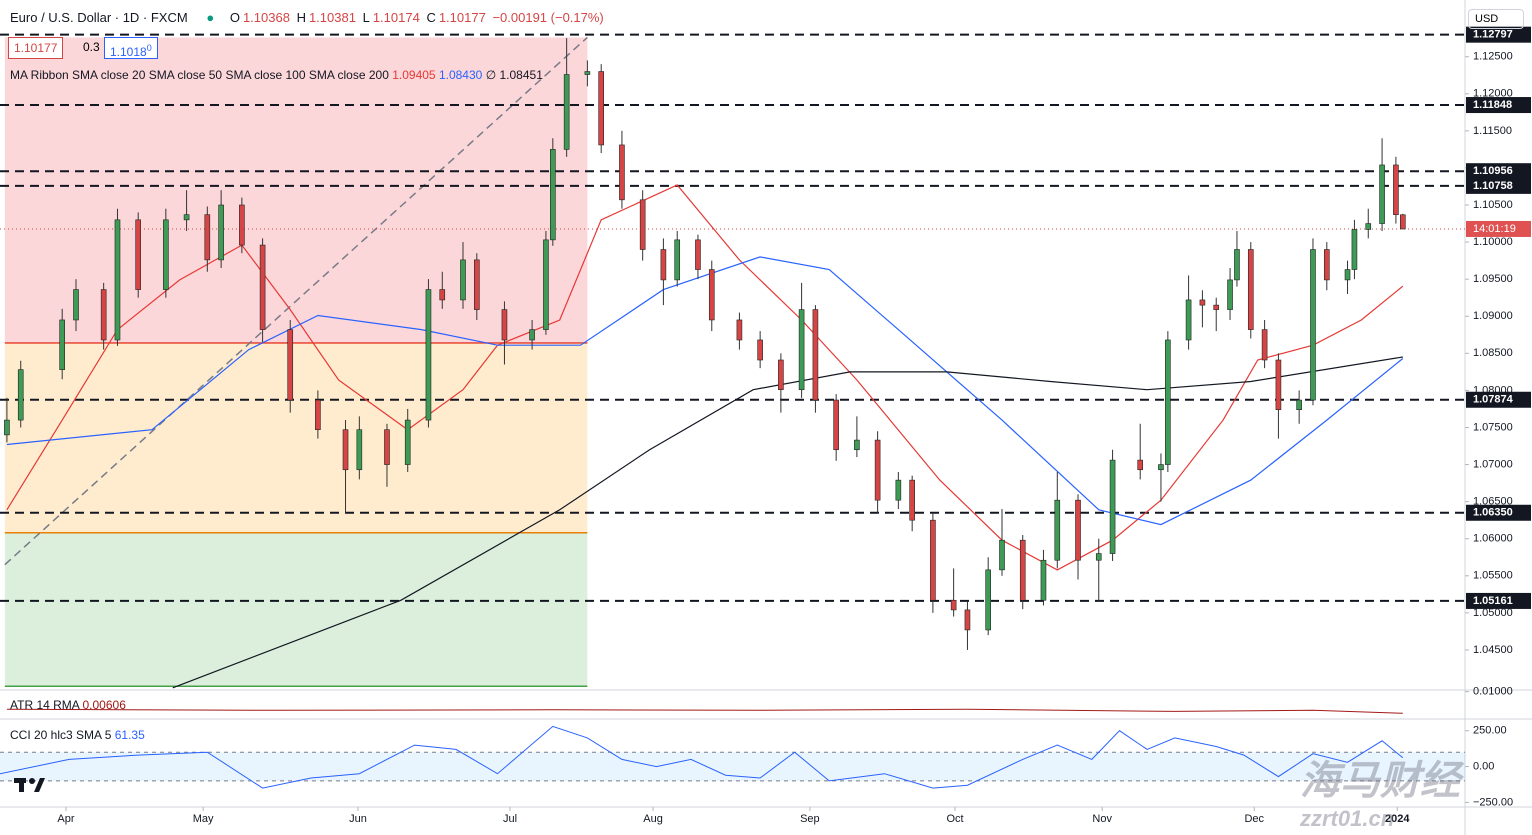 The height and width of the screenshot is (835, 1532). Describe the element at coordinates (1498, 417) in the screenshot. I see `axis-bg` at that location.